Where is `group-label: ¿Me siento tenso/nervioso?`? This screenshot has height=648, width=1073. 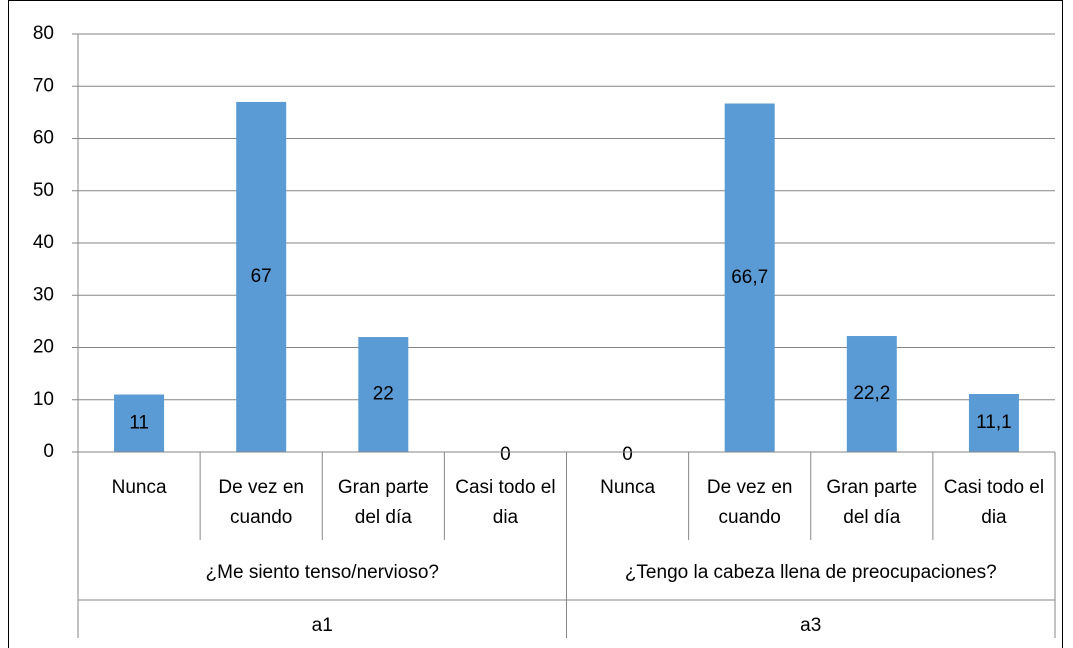 group-label: ¿Me siento tenso/nervioso? is located at coordinates (322, 572).